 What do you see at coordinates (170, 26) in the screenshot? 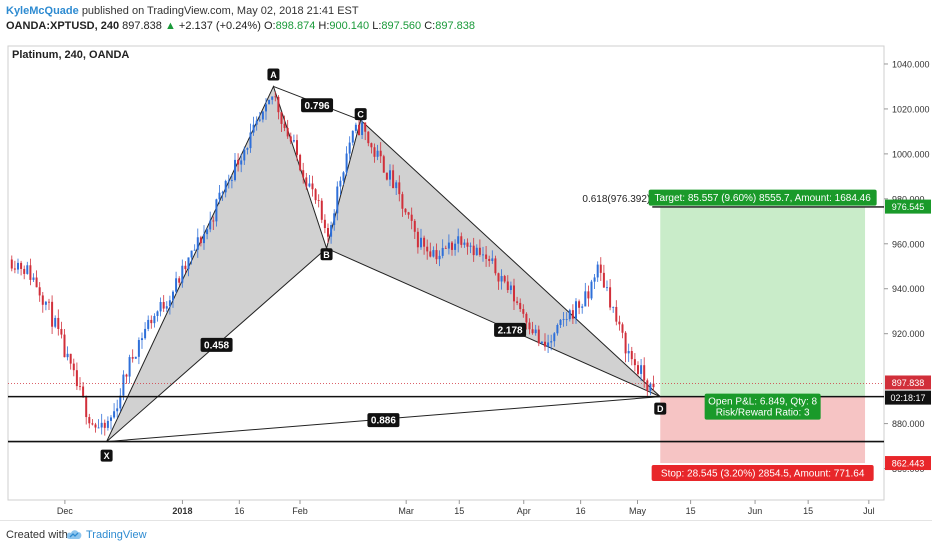
I see `change-arrow-icon: ▲` at bounding box center [170, 26].